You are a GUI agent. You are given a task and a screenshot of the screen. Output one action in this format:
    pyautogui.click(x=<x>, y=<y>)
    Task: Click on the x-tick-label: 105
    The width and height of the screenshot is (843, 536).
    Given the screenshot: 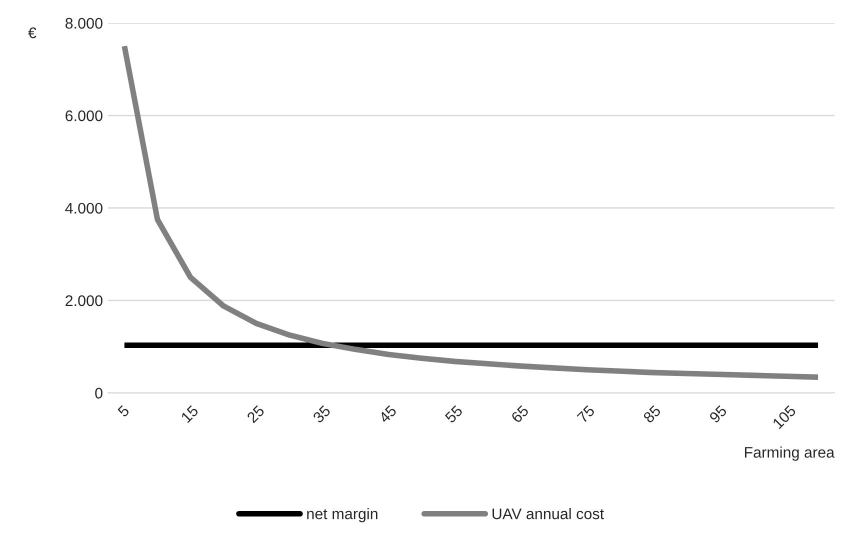 What is the action you would take?
    pyautogui.click(x=784, y=417)
    